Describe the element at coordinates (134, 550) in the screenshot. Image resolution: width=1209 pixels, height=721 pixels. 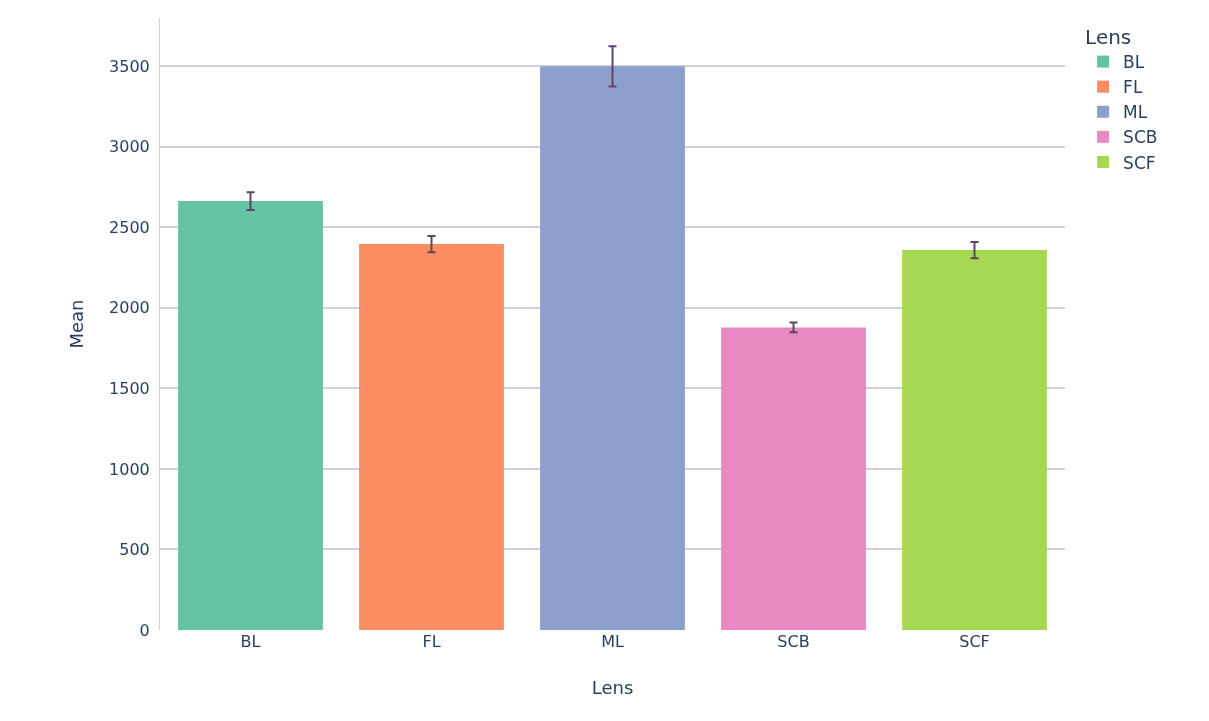
I see `y-tick-label: 500` at that location.